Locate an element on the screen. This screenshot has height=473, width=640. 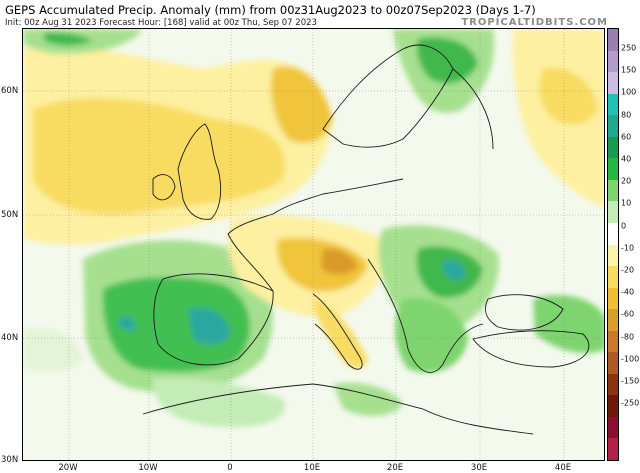
colorbar-tick-label: -60 is located at coordinates (628, 314).